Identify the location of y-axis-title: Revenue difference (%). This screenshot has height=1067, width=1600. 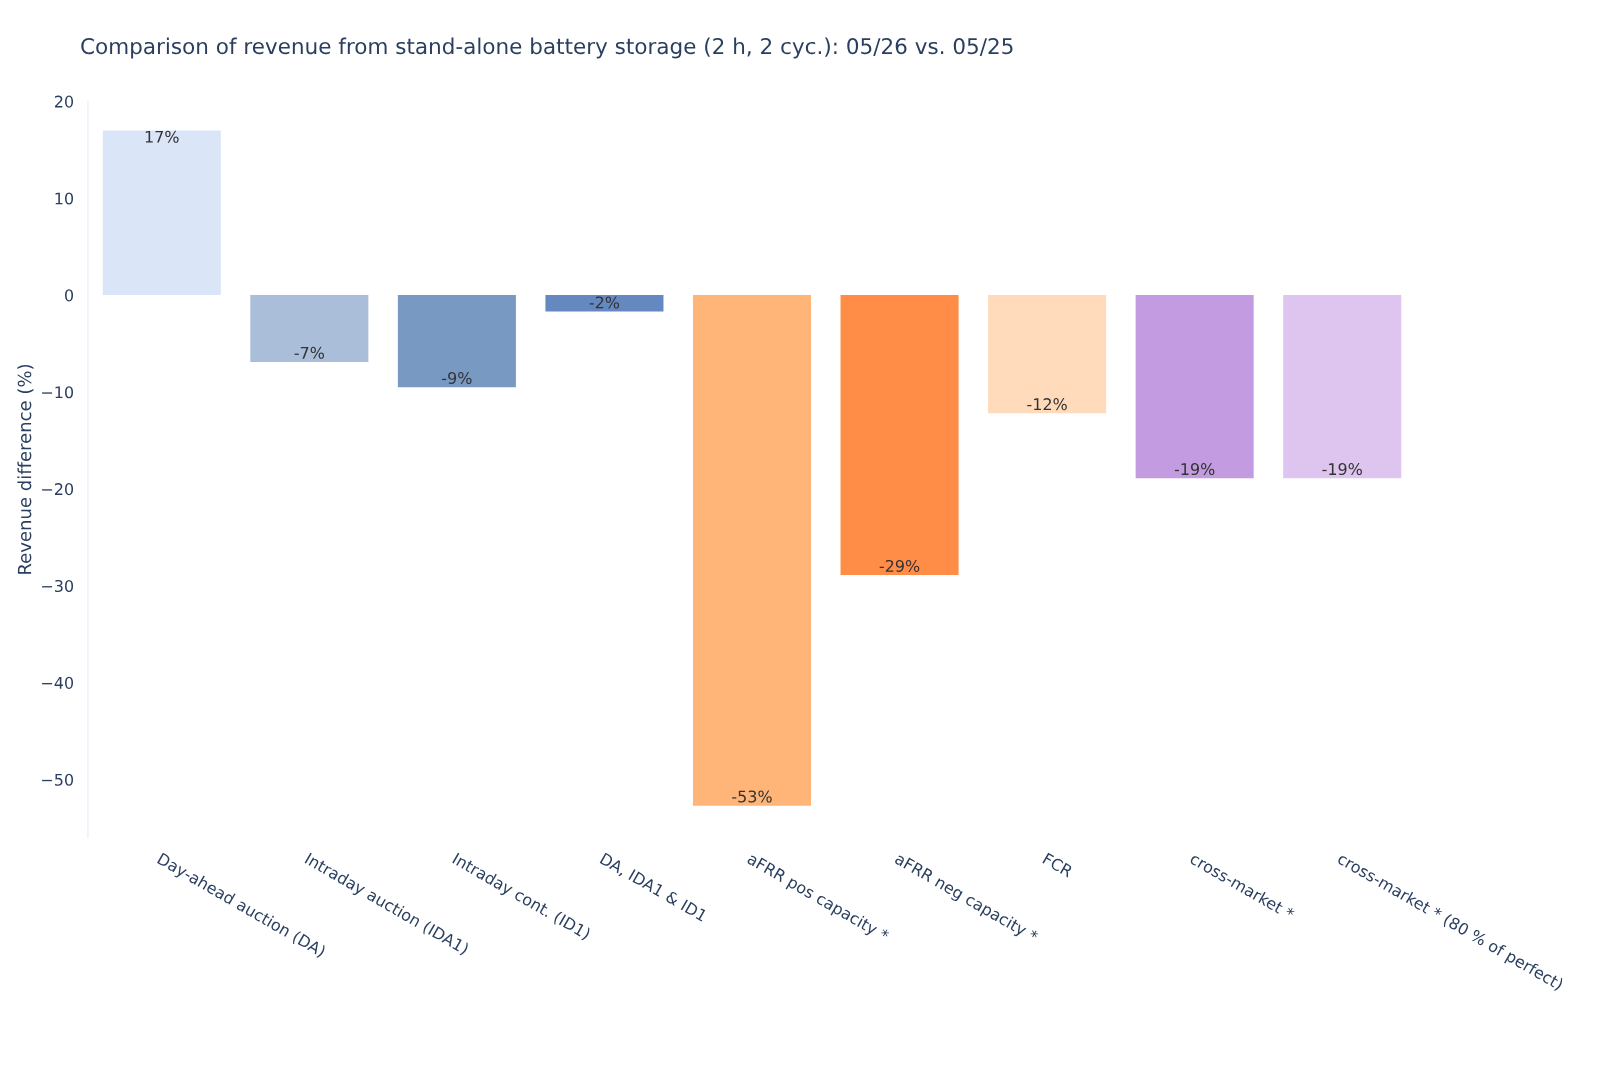
(25, 469).